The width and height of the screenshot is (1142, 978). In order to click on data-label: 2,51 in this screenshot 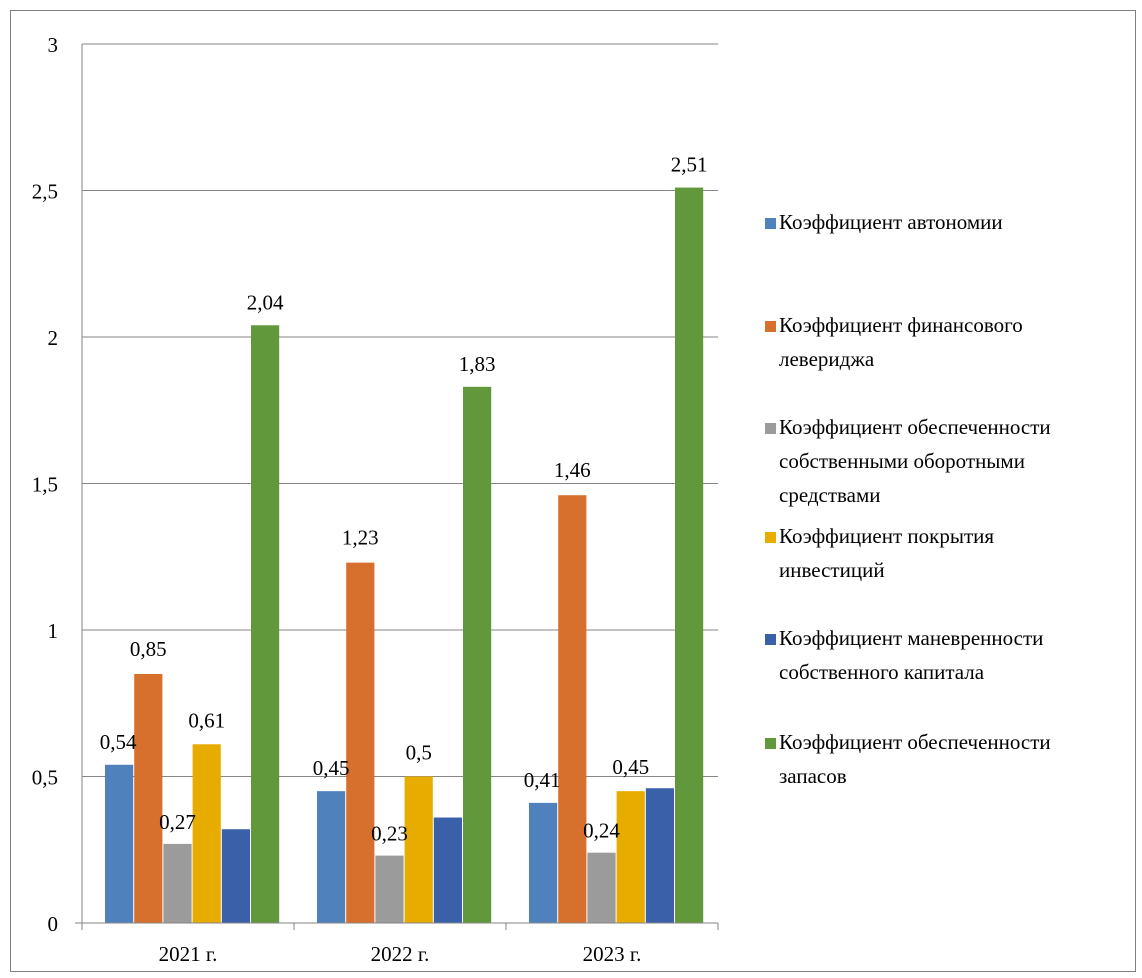, I will do `click(689, 165)`.